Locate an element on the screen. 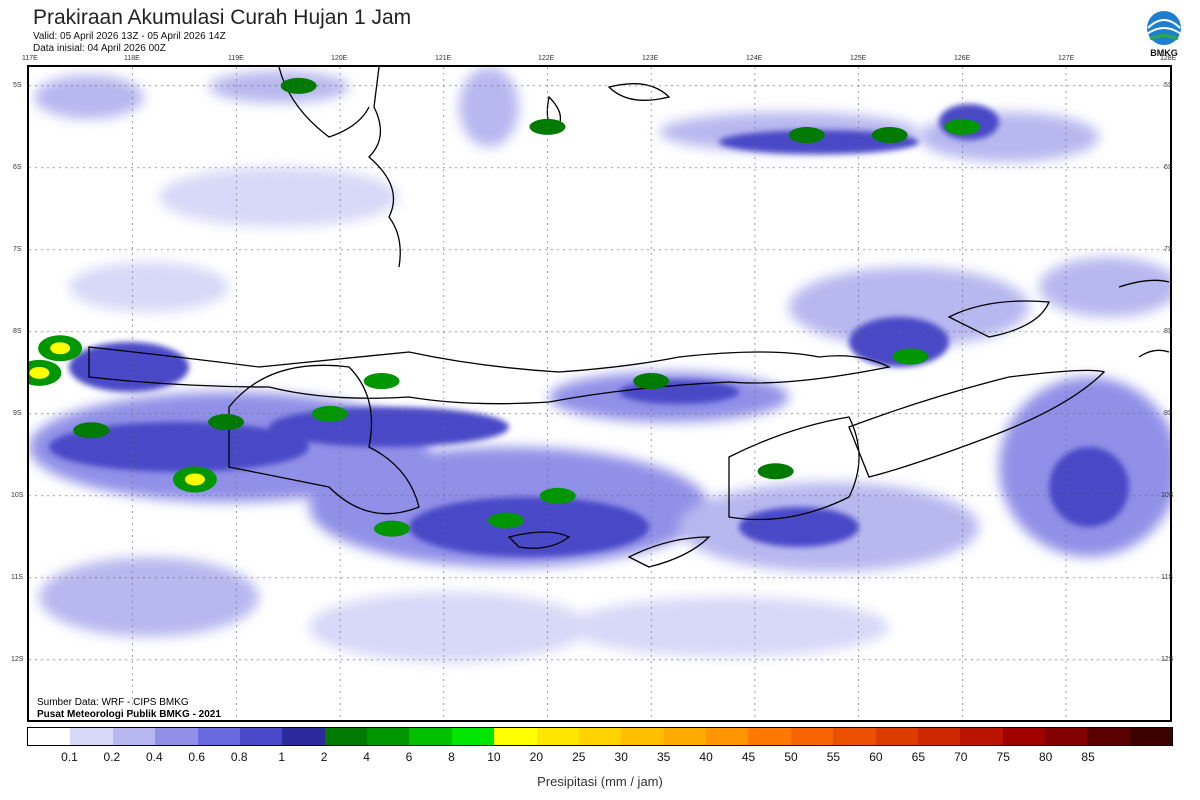 Image resolution: width=1200 pixels, height=800 pixels. colorbar-label: 45 is located at coordinates (748, 757).